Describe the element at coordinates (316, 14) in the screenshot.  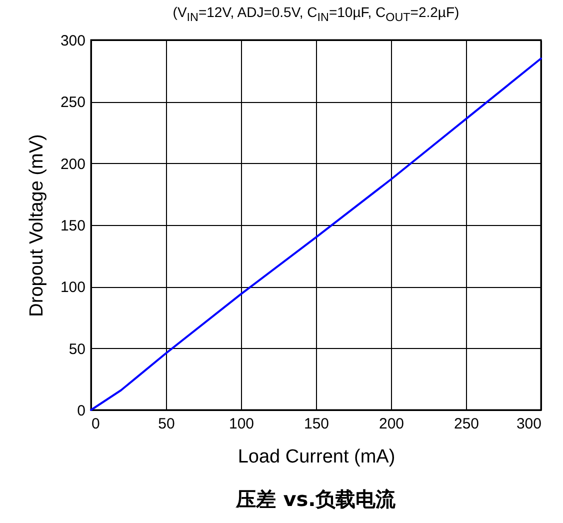
I see `chart-subtitle: (V$_{IN}$=12V, ADJ=0.5V, C$_{IN}$=10µF, C$_{OUT}$=2.2µF)` at that location.